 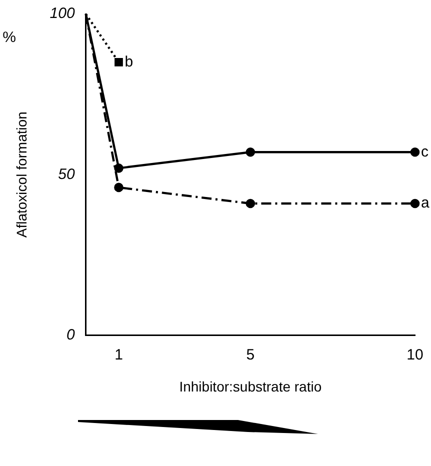 What do you see at coordinates (250, 355) in the screenshot?
I see `x-tick-label: 5` at bounding box center [250, 355].